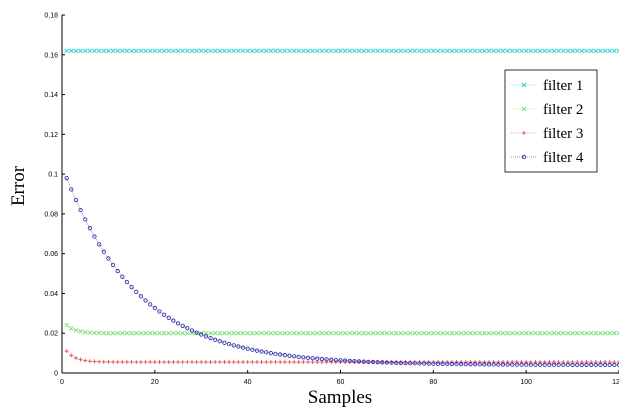 The height and width of the screenshot is (410, 619). Describe the element at coordinates (563, 110) in the screenshot. I see `legend-label: filter 2` at that location.